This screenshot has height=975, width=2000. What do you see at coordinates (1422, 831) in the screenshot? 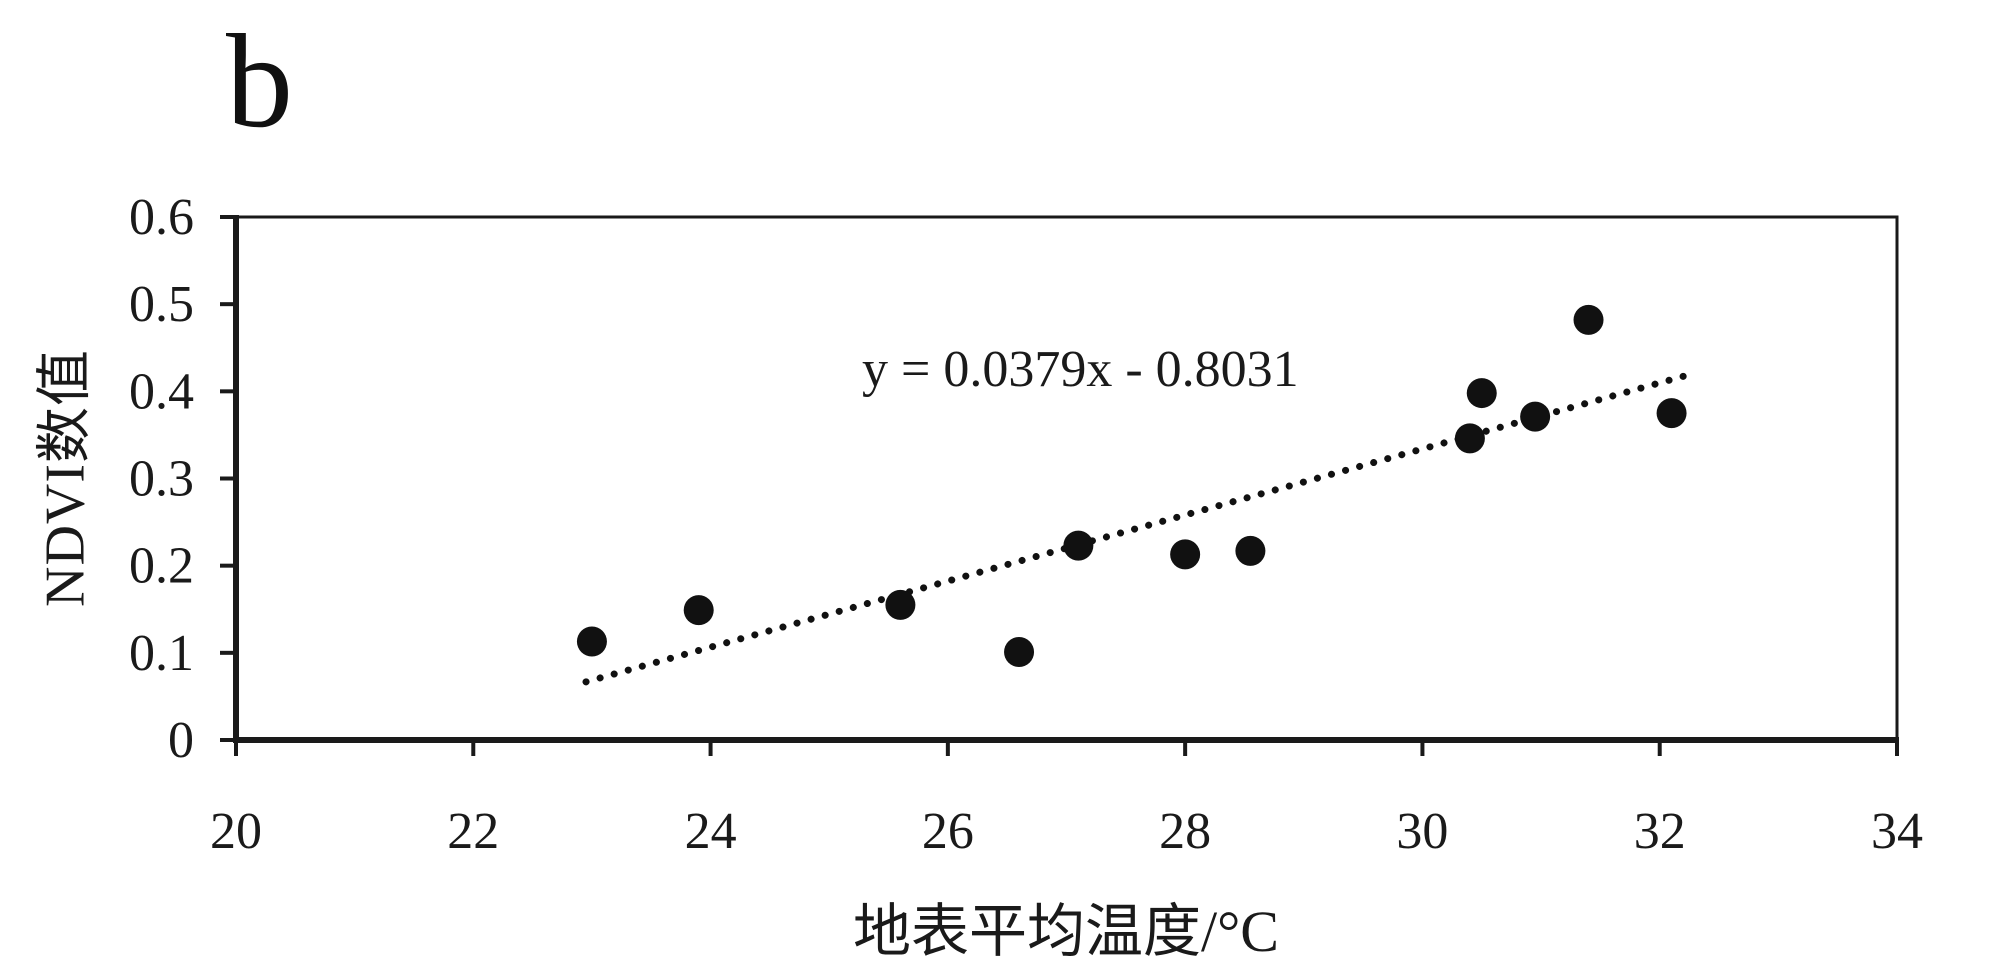
I see `x-tick-label: 30` at bounding box center [1422, 831].